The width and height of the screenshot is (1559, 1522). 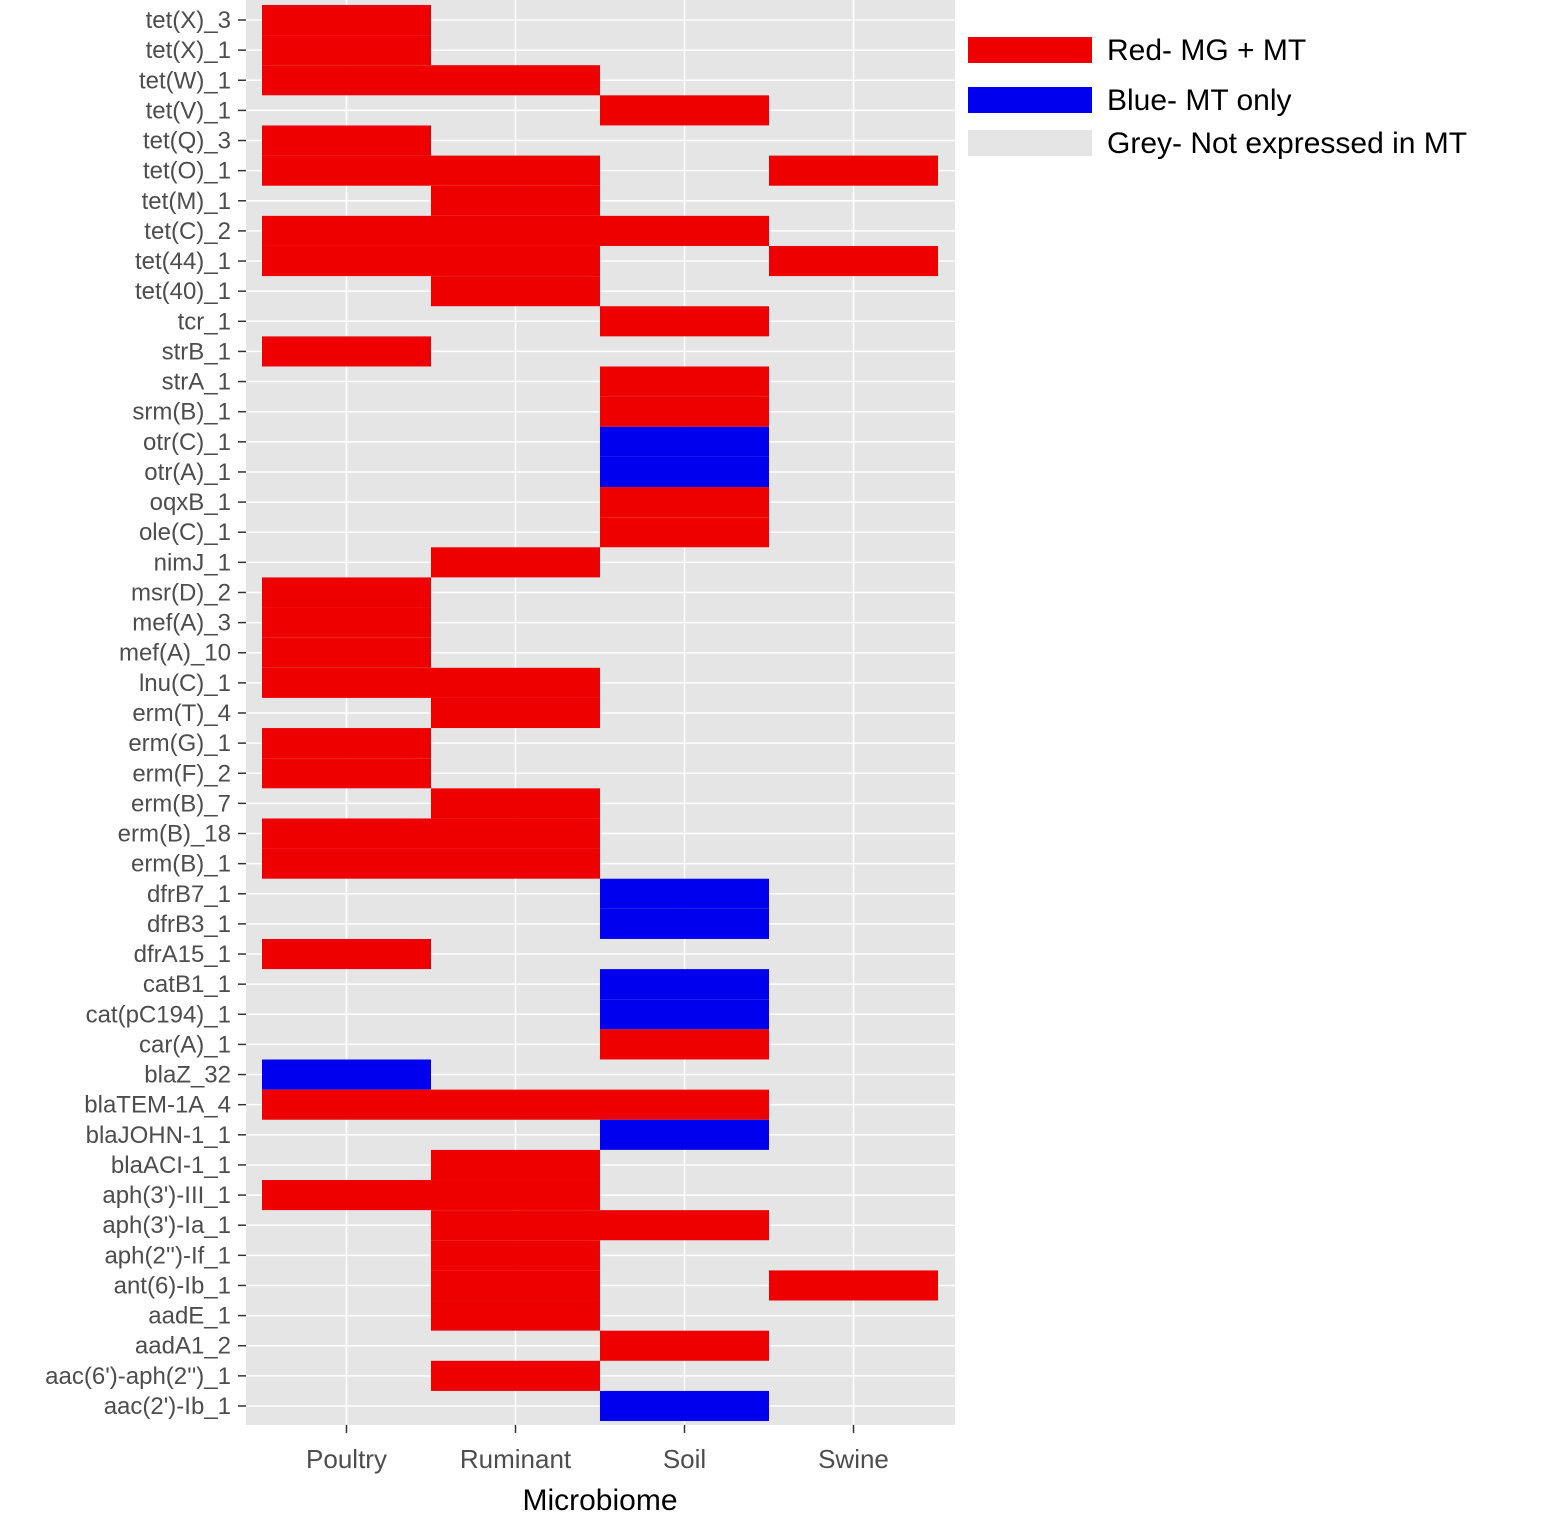 What do you see at coordinates (172, 1285) in the screenshot?
I see `y-tick-label: ant(6)-Ib_1` at bounding box center [172, 1285].